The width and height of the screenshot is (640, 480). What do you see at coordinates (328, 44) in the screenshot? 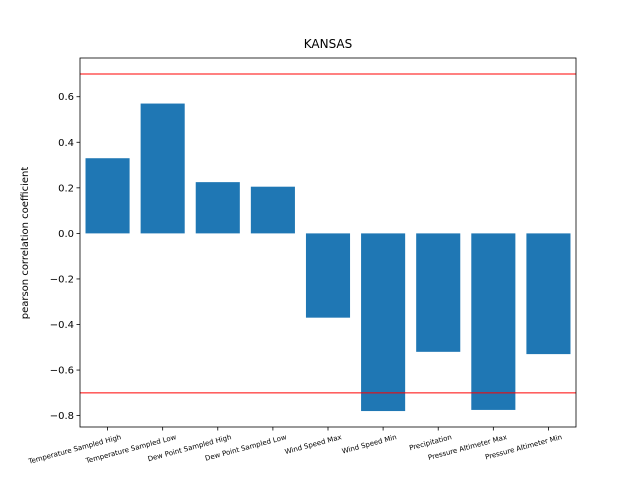
I see `chart-title: KANSAS` at bounding box center [328, 44].